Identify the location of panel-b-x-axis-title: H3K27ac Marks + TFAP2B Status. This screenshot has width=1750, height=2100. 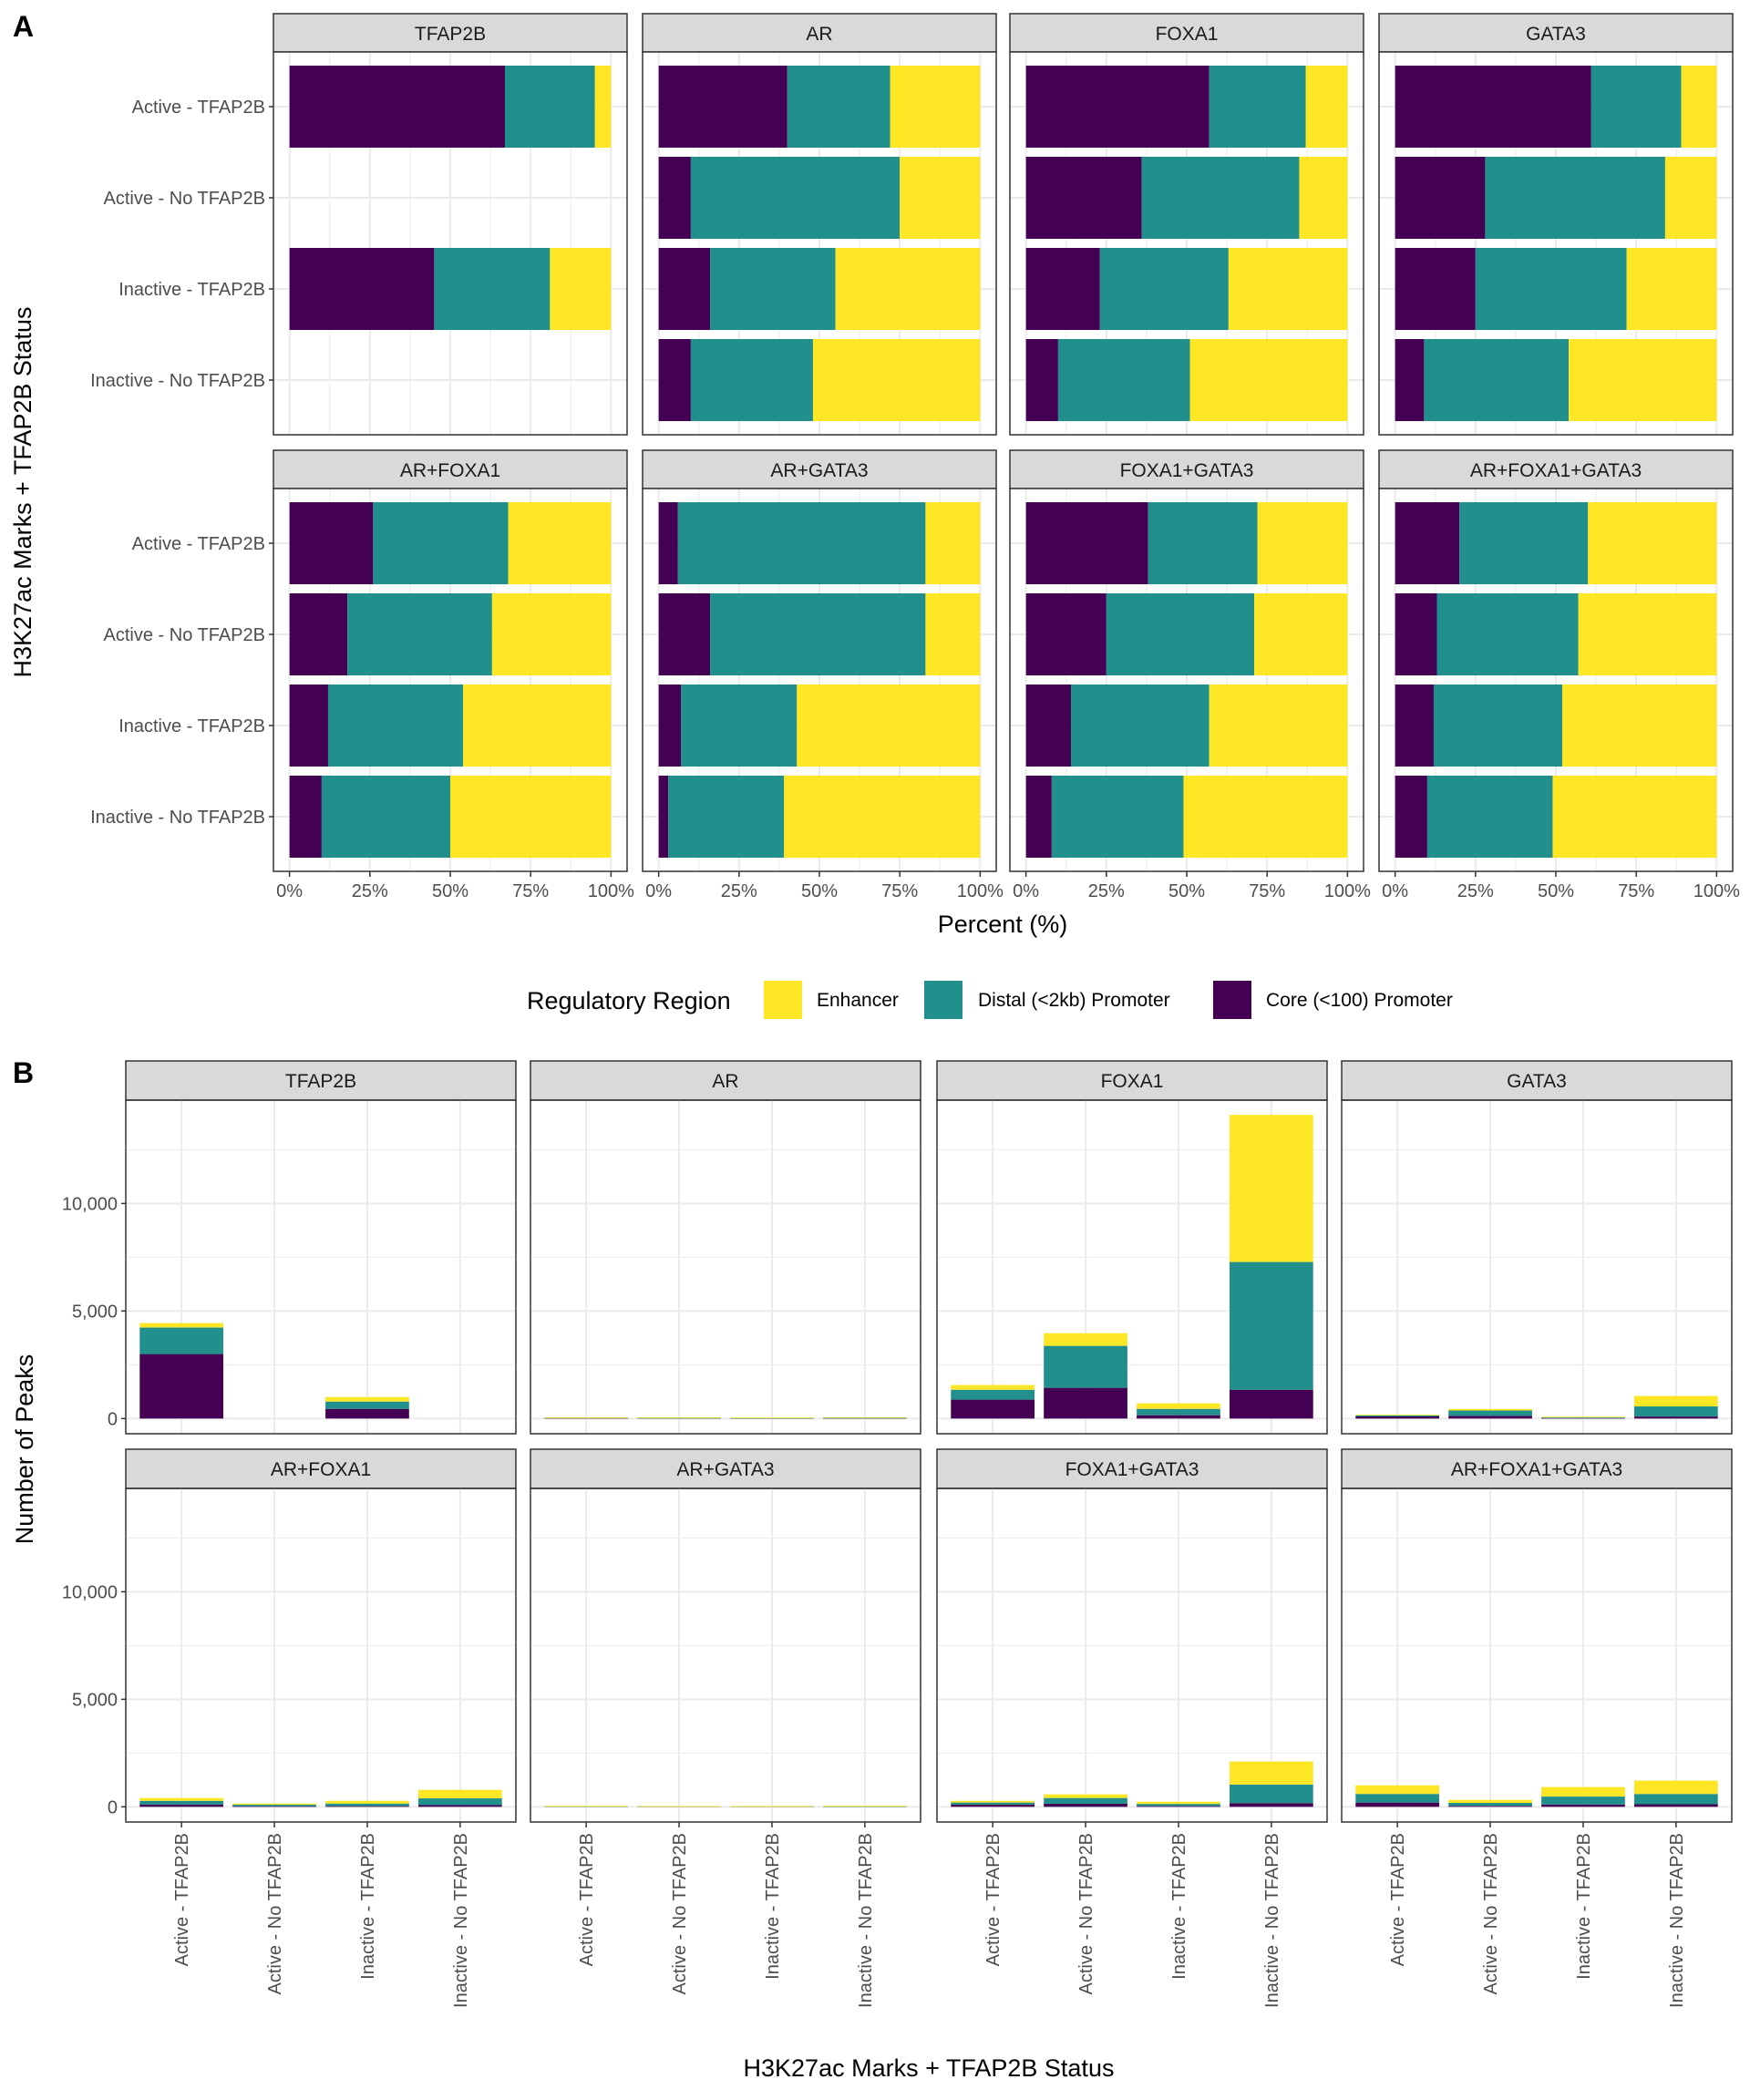
(930, 2068).